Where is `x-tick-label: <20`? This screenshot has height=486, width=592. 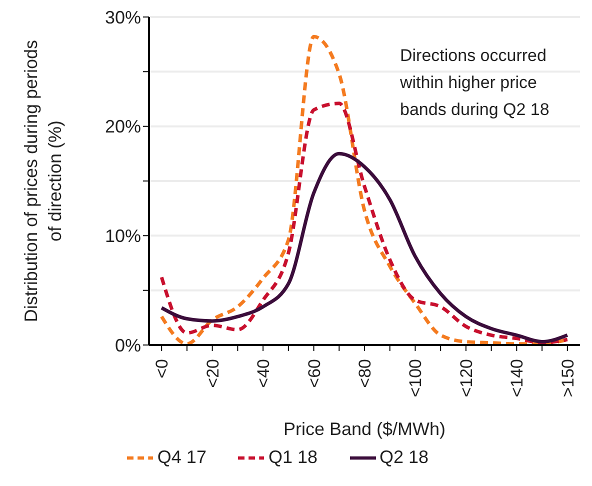 x-tick-label: <20 is located at coordinates (212, 373).